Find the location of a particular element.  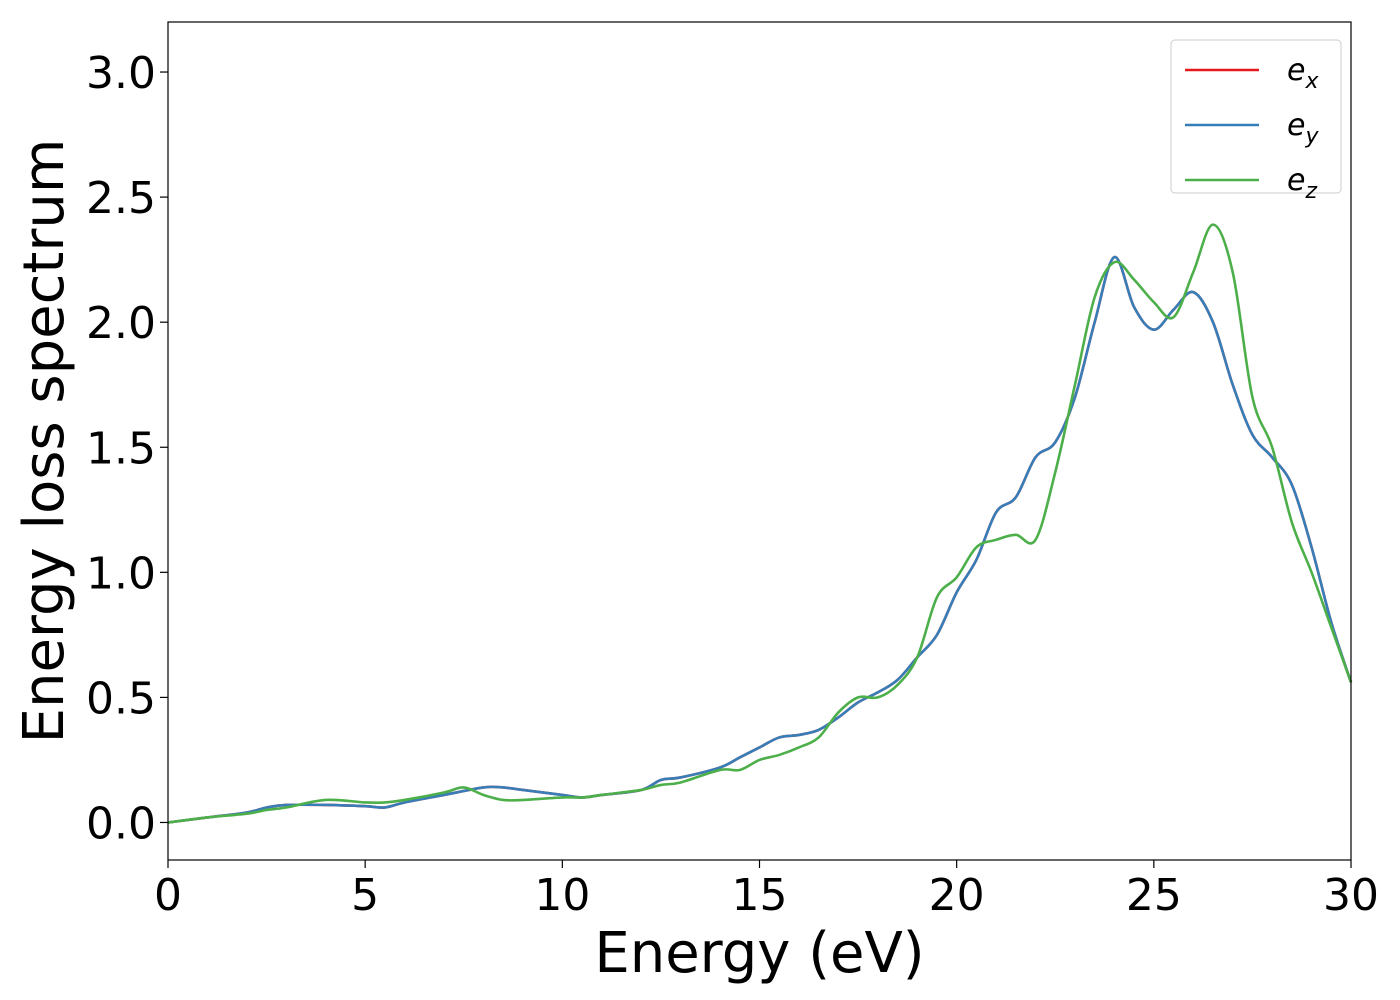

x-tick-label: 25 is located at coordinates (1154, 895).